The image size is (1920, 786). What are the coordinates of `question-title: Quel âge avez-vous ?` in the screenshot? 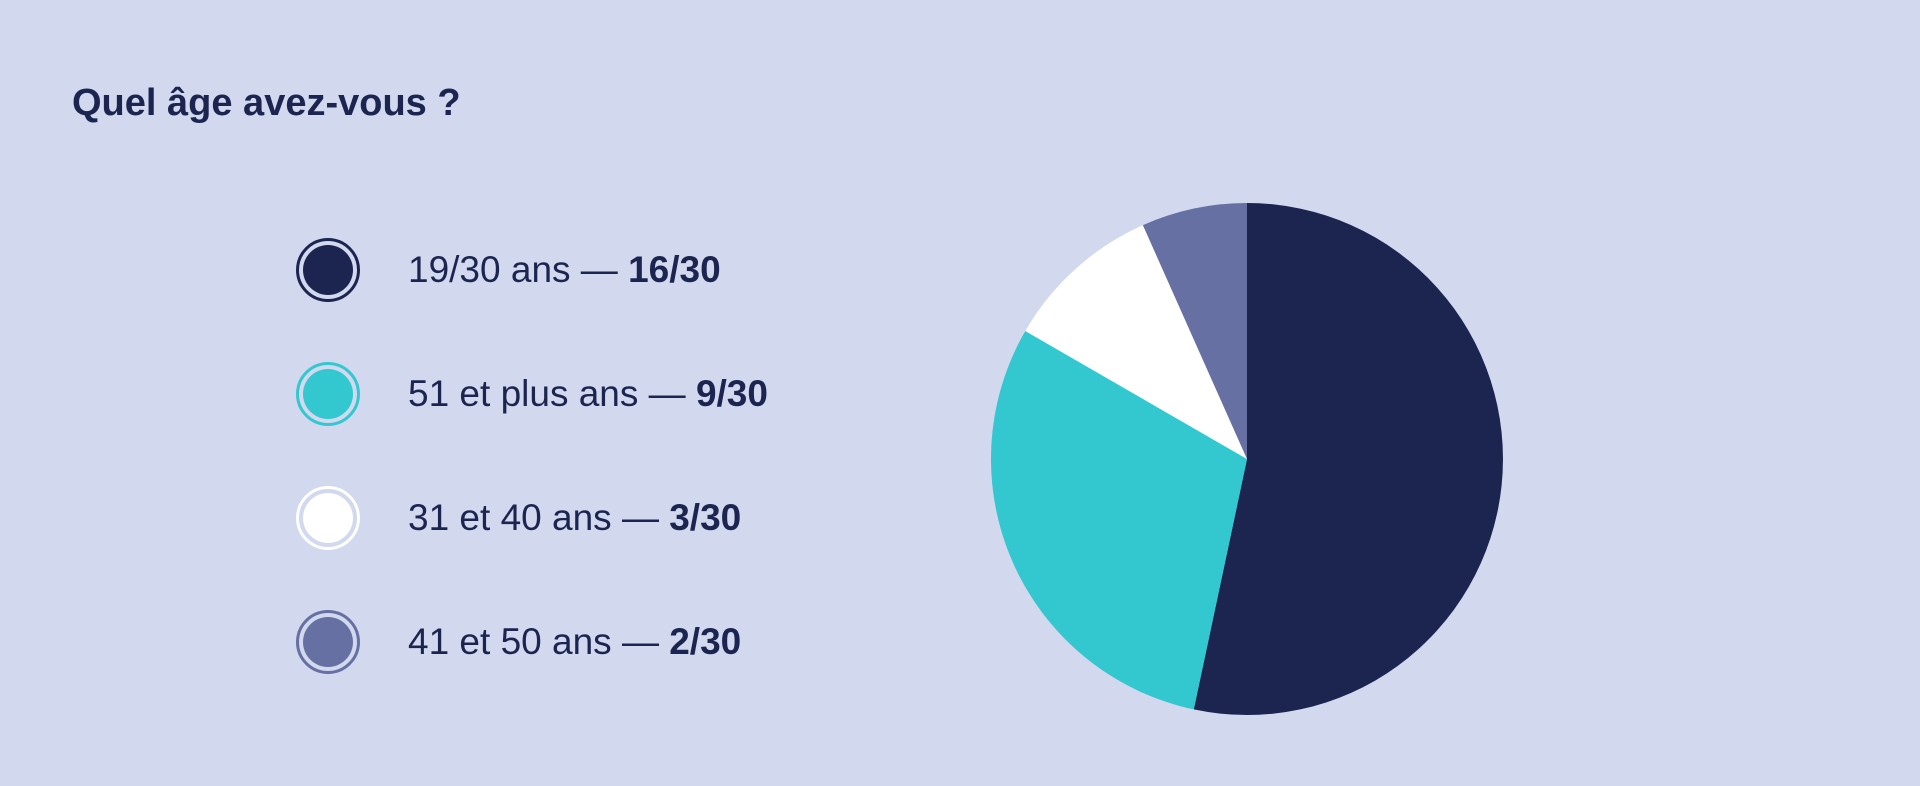 It's located at (266, 103).